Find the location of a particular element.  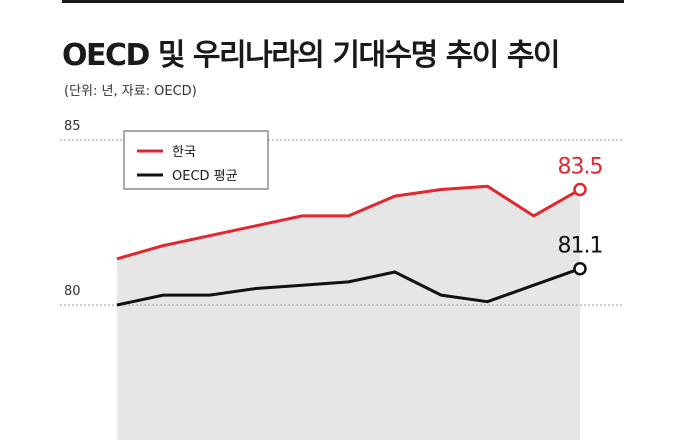

legend-label-1: OECD 평균 is located at coordinates (205, 176).